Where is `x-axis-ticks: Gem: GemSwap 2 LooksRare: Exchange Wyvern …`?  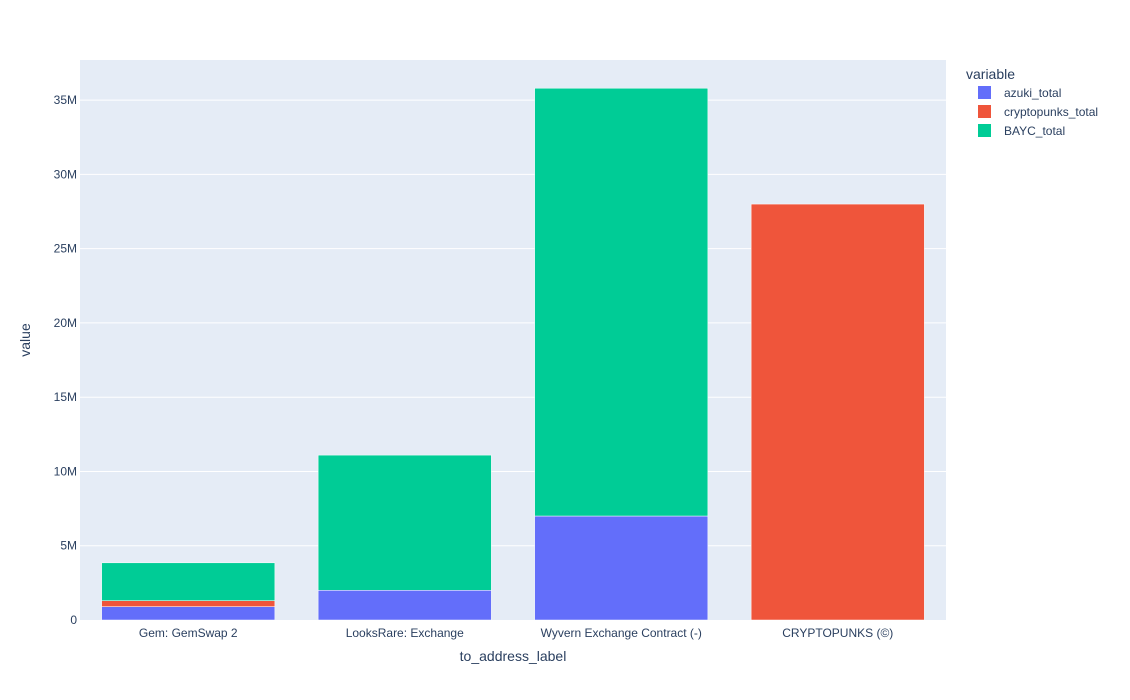 x-axis-ticks: Gem: GemSwap 2 LooksRare: Exchange Wyvern … is located at coordinates (516, 633).